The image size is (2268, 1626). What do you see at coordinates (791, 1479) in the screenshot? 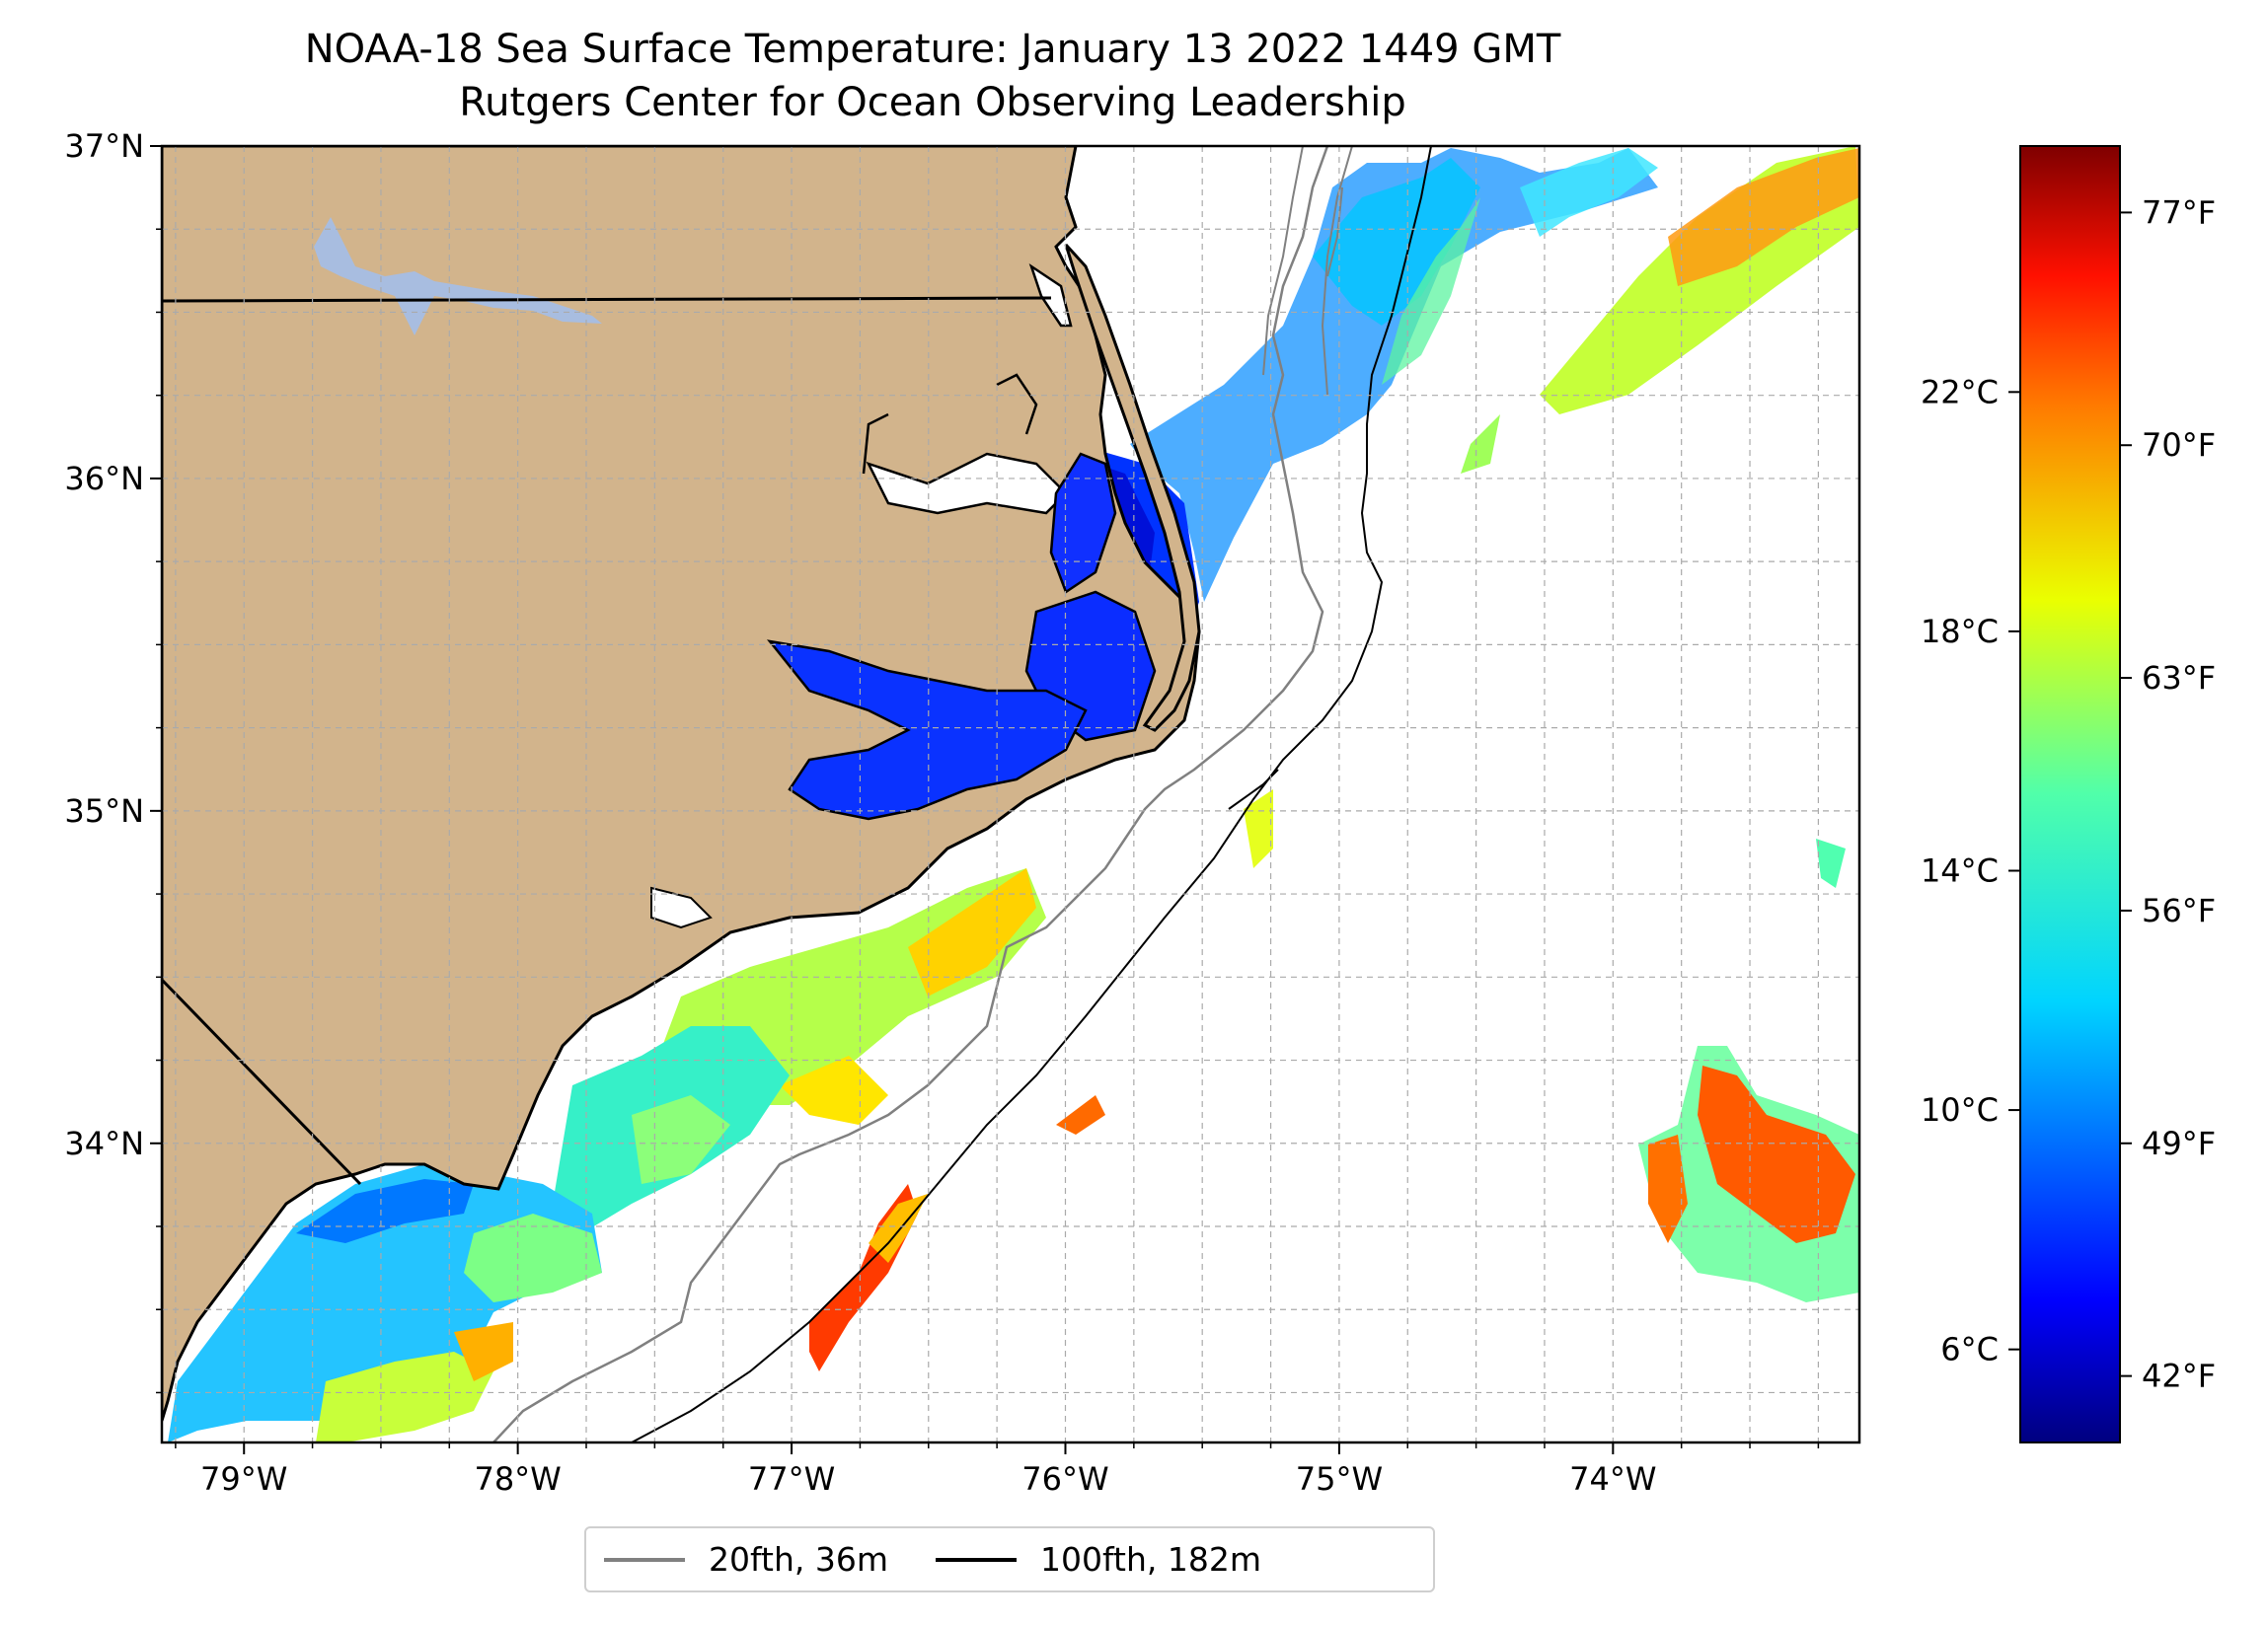
I see `lon-tick-label: 77°W` at bounding box center [791, 1479].